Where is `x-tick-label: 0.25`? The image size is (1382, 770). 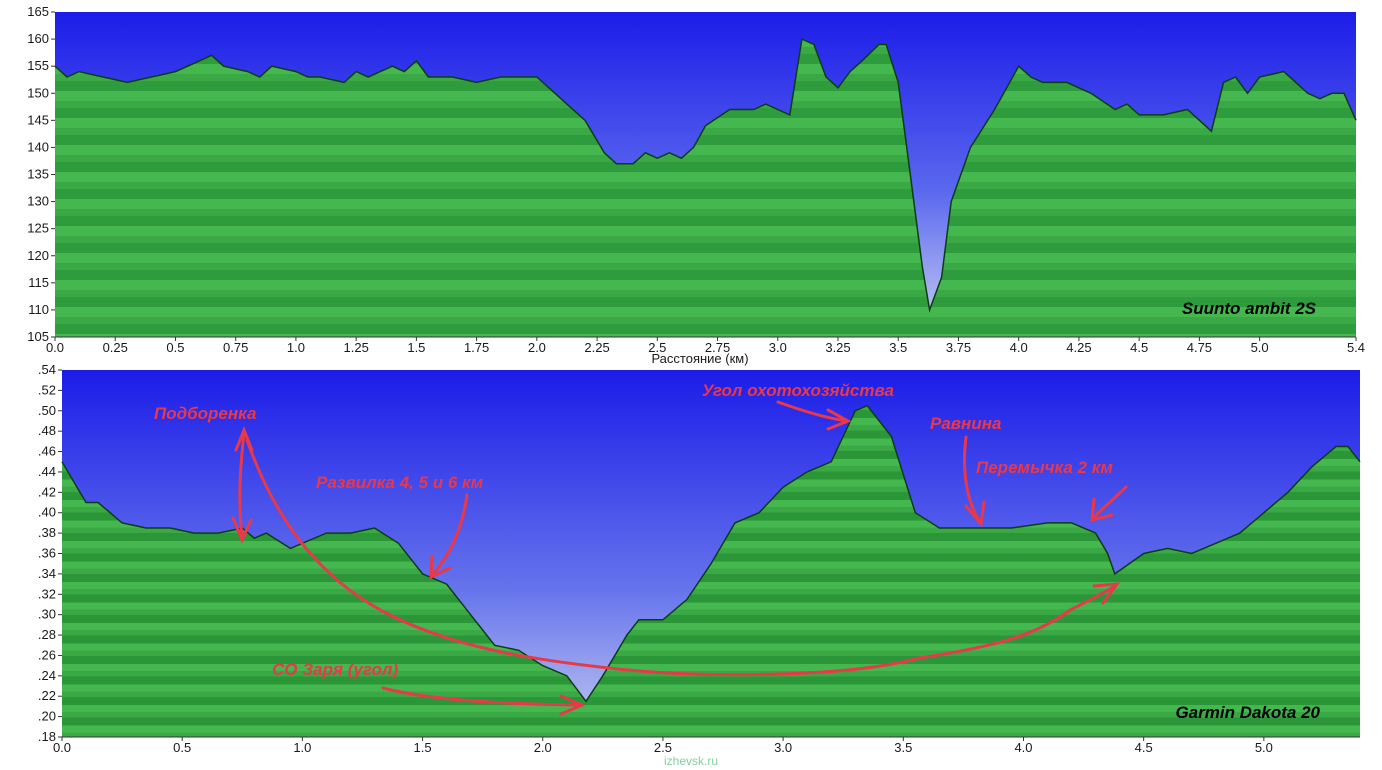 x-tick-label: 0.25 is located at coordinates (115, 347).